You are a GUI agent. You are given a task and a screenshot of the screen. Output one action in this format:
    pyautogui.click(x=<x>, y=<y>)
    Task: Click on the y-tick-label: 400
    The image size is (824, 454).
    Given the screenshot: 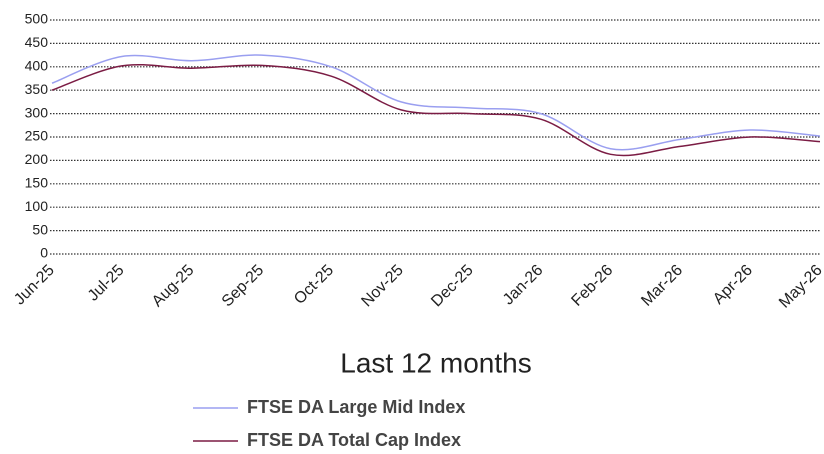 What is the action you would take?
    pyautogui.click(x=37, y=66)
    